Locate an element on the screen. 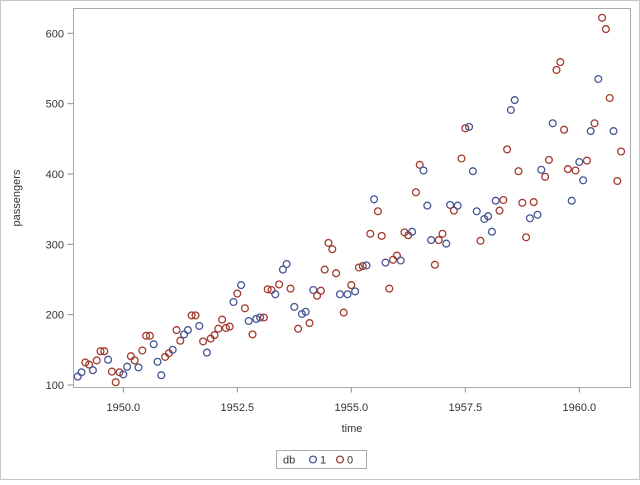 This screenshot has width=640, height=485. x-tick-label: 1957.5 is located at coordinates (465, 408).